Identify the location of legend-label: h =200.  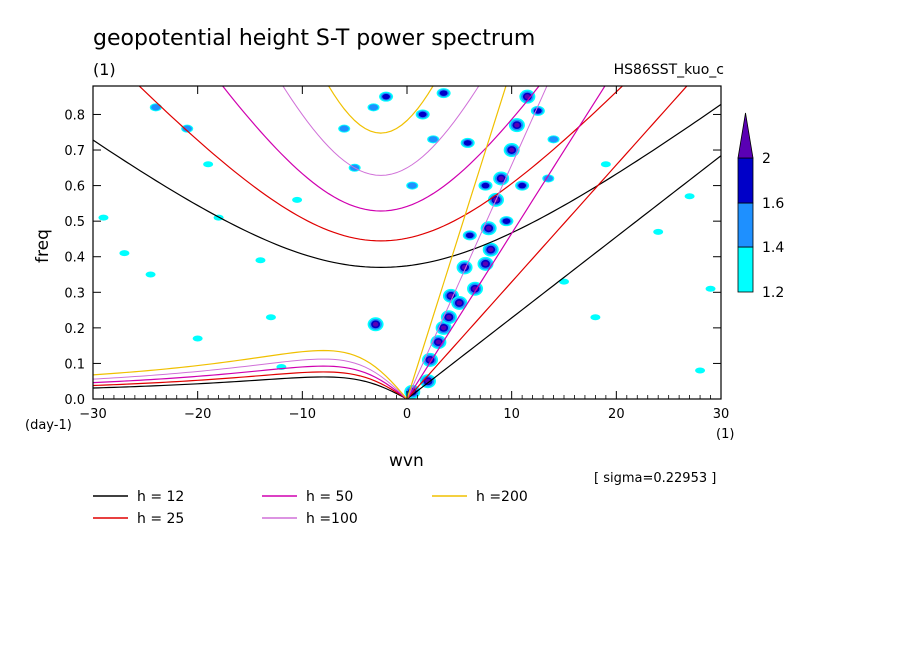
(502, 497).